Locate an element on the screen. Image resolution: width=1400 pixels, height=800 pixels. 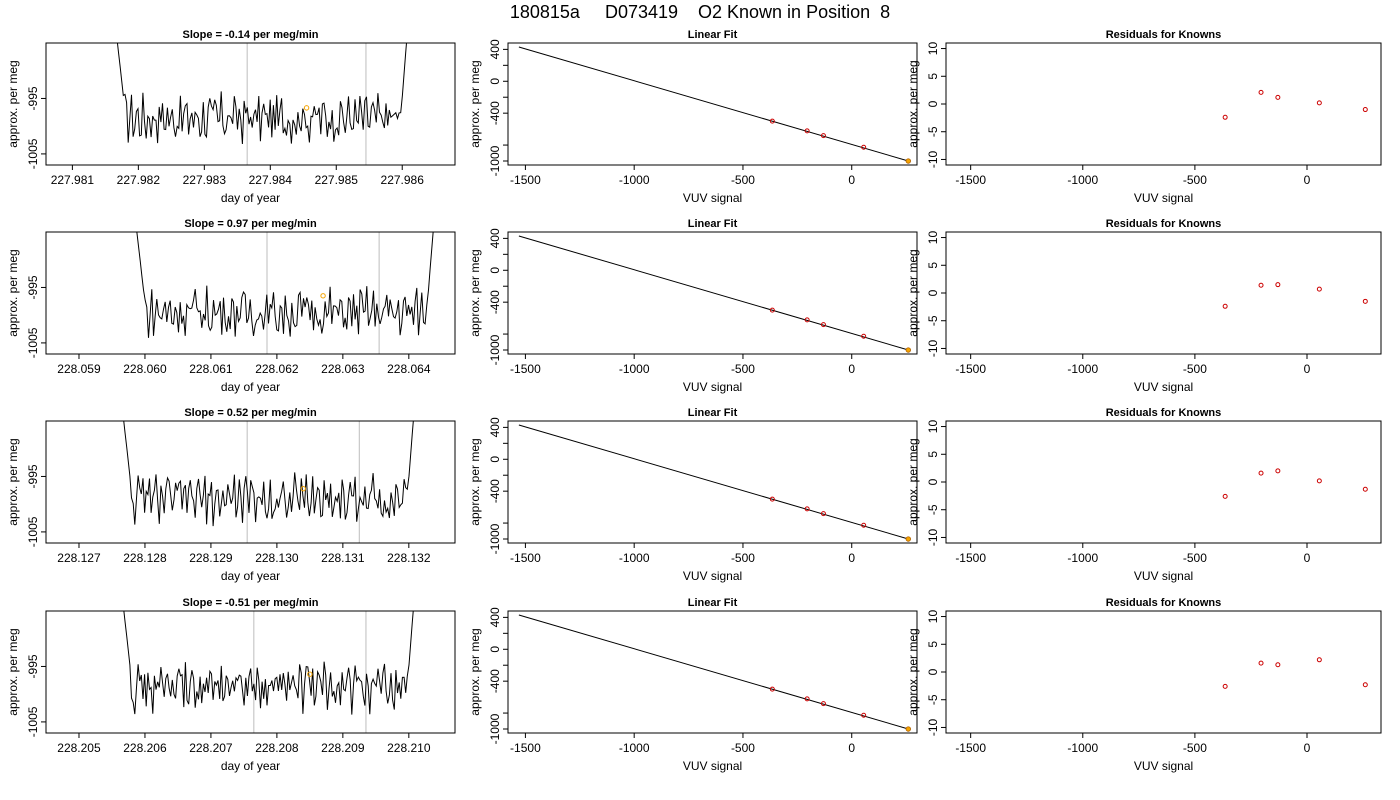
y-tick-label: -5 is located at coordinates (933, 320).